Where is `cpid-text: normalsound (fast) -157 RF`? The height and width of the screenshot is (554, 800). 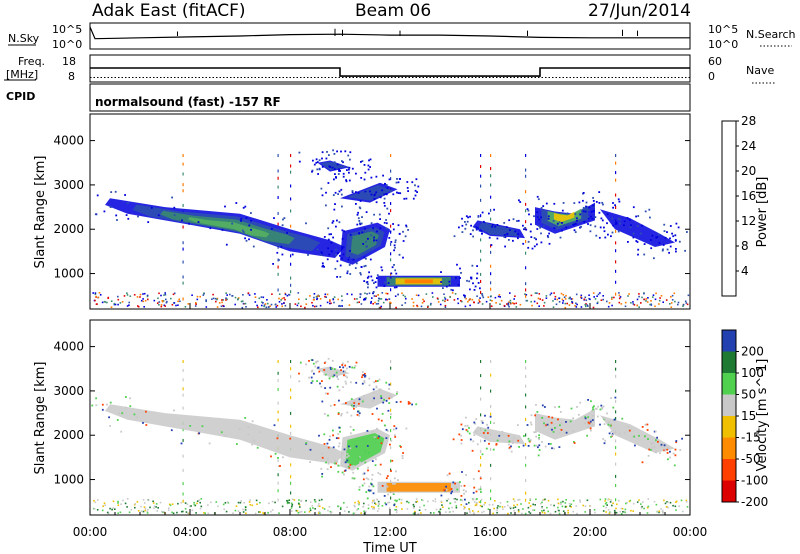 cpid-text: normalsound (fast) -157 RF is located at coordinates (188, 102).